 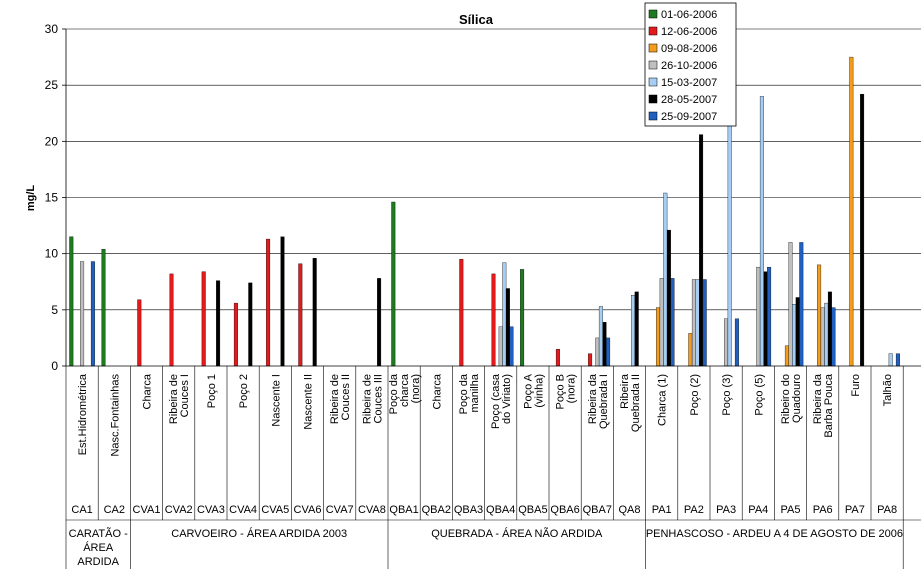 I want to click on bar-pa3-15-03-2007, so click(x=729, y=230).